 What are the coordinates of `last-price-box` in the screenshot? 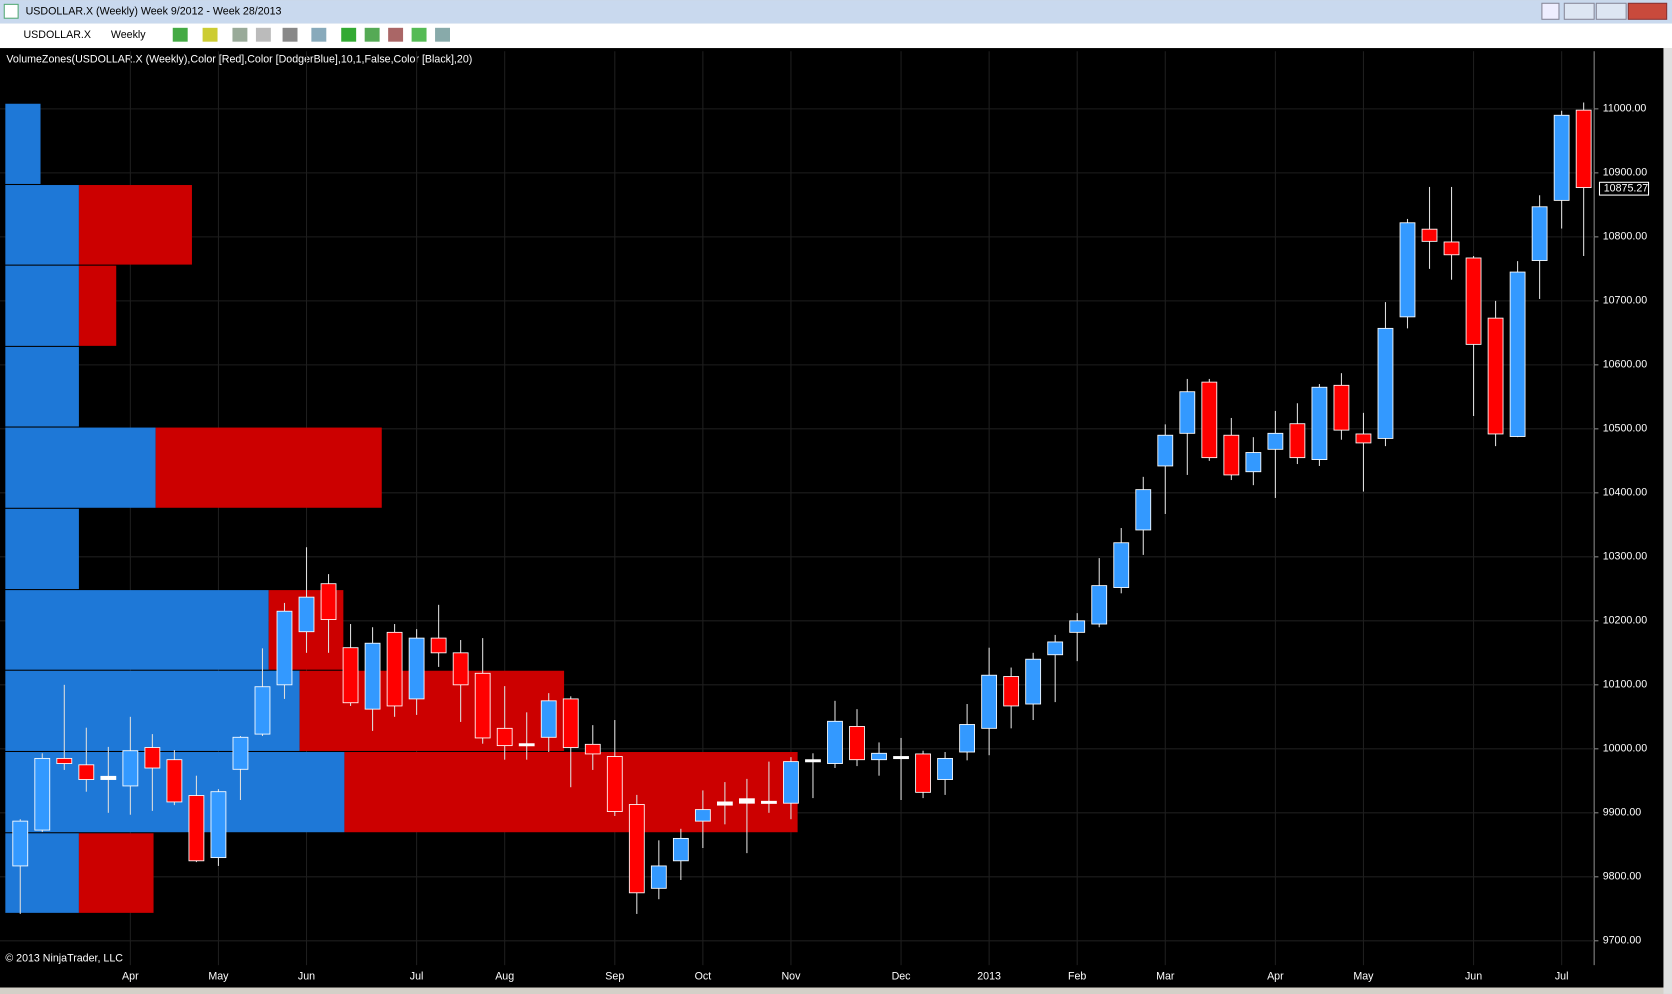 It's located at (1624, 188).